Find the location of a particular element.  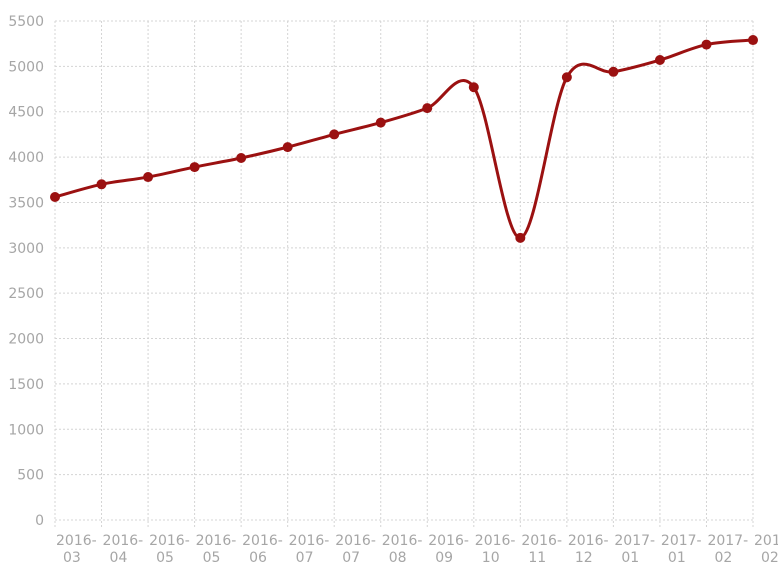

x-tick-label-line: 08 is located at coordinates (398, 558).